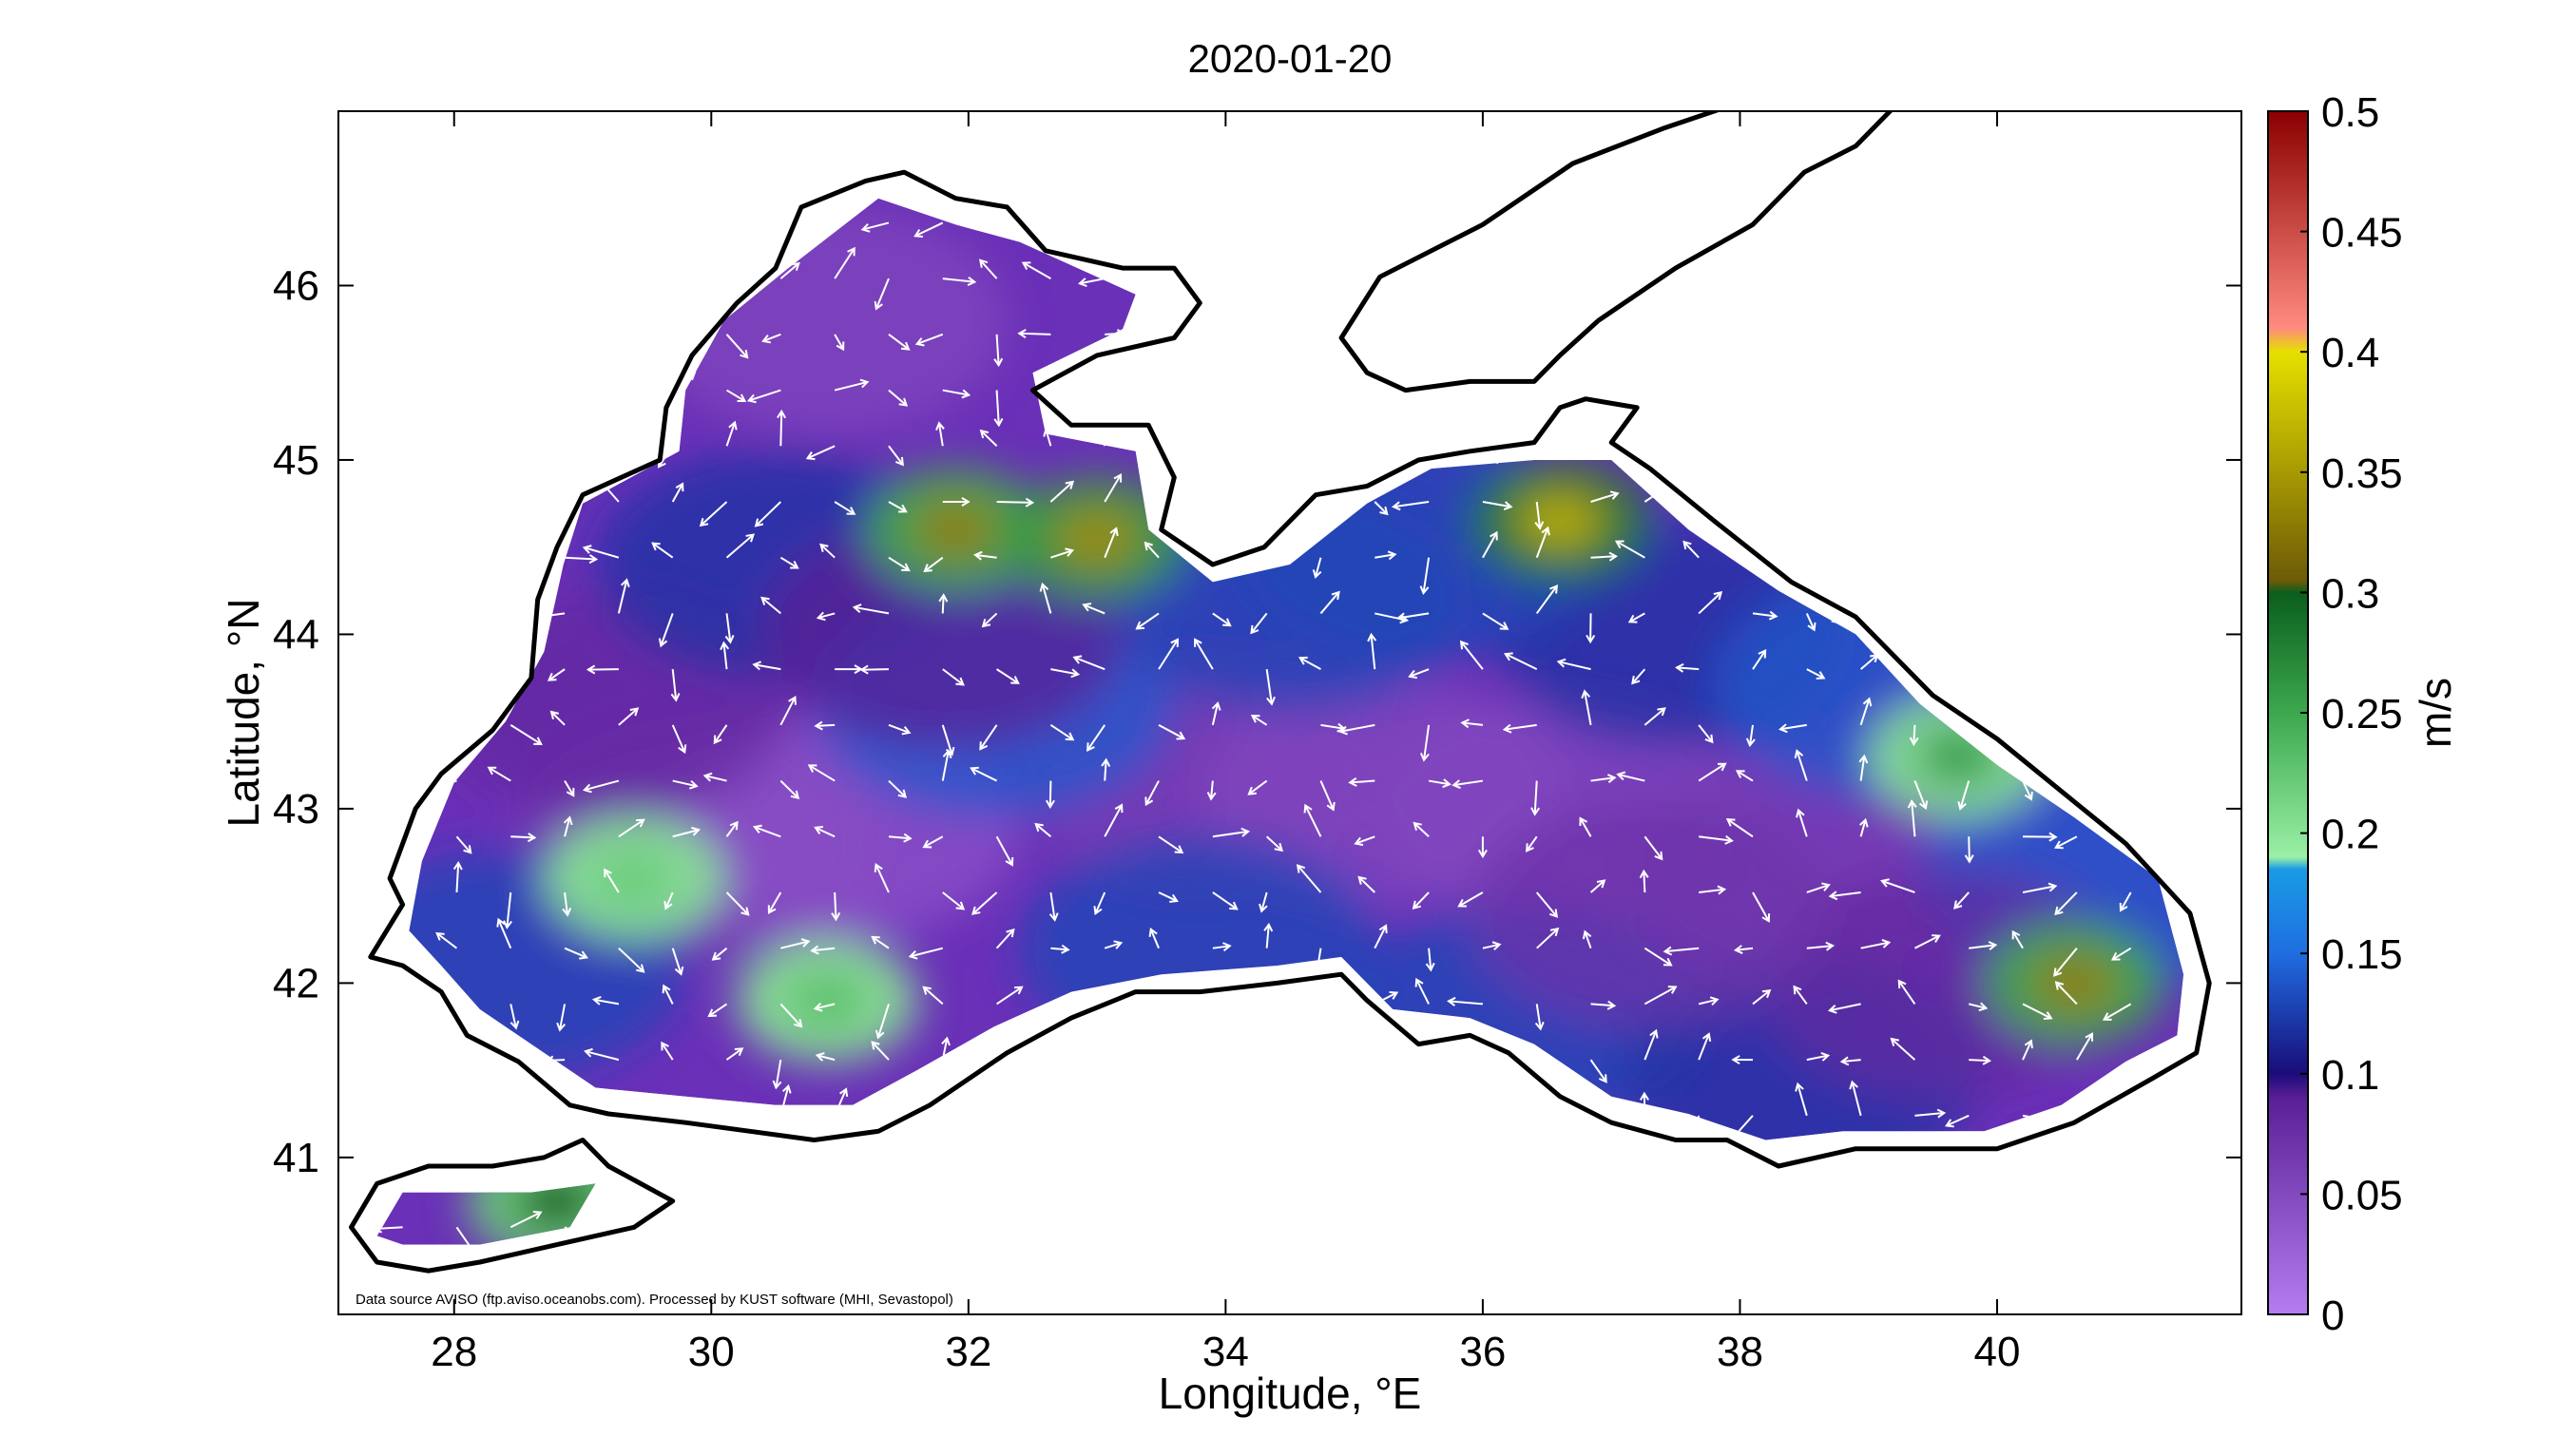 The width and height of the screenshot is (2557, 1456). What do you see at coordinates (2350, 835) in the screenshot?
I see `colorbar-tick-label: 0.2` at bounding box center [2350, 835].